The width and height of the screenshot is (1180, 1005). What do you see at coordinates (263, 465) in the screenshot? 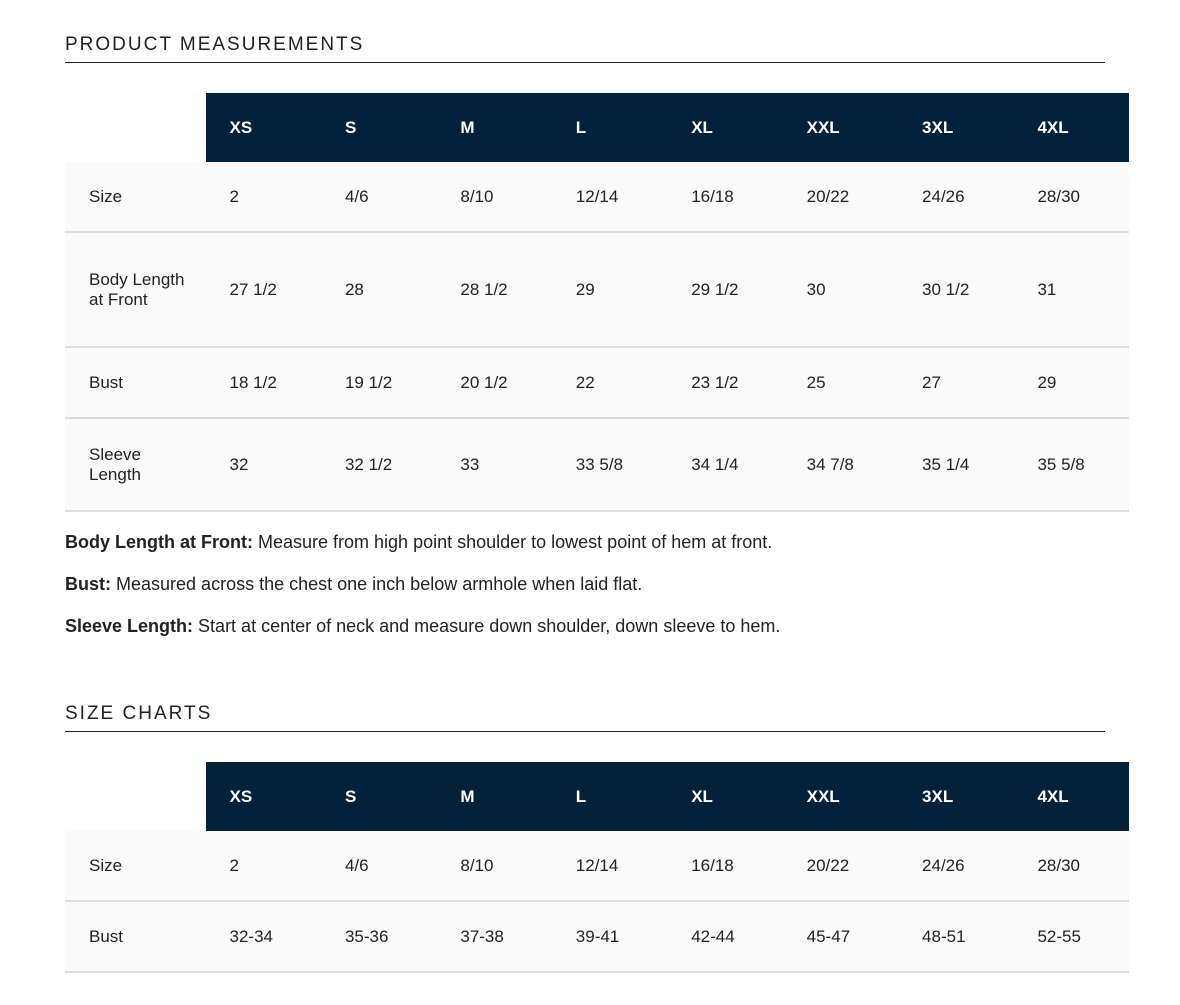
I see `cell: 32` at bounding box center [263, 465].